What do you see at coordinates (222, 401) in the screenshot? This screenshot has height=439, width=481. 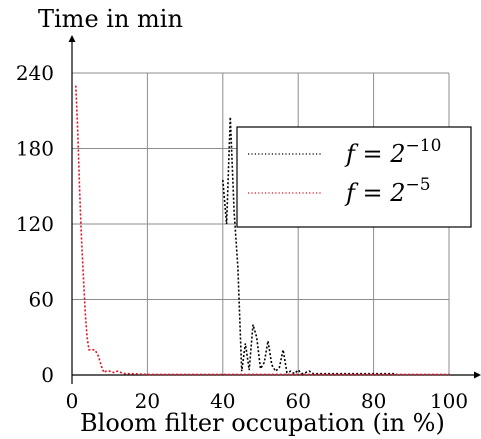 I see `x-tick-label: 40` at bounding box center [222, 401].